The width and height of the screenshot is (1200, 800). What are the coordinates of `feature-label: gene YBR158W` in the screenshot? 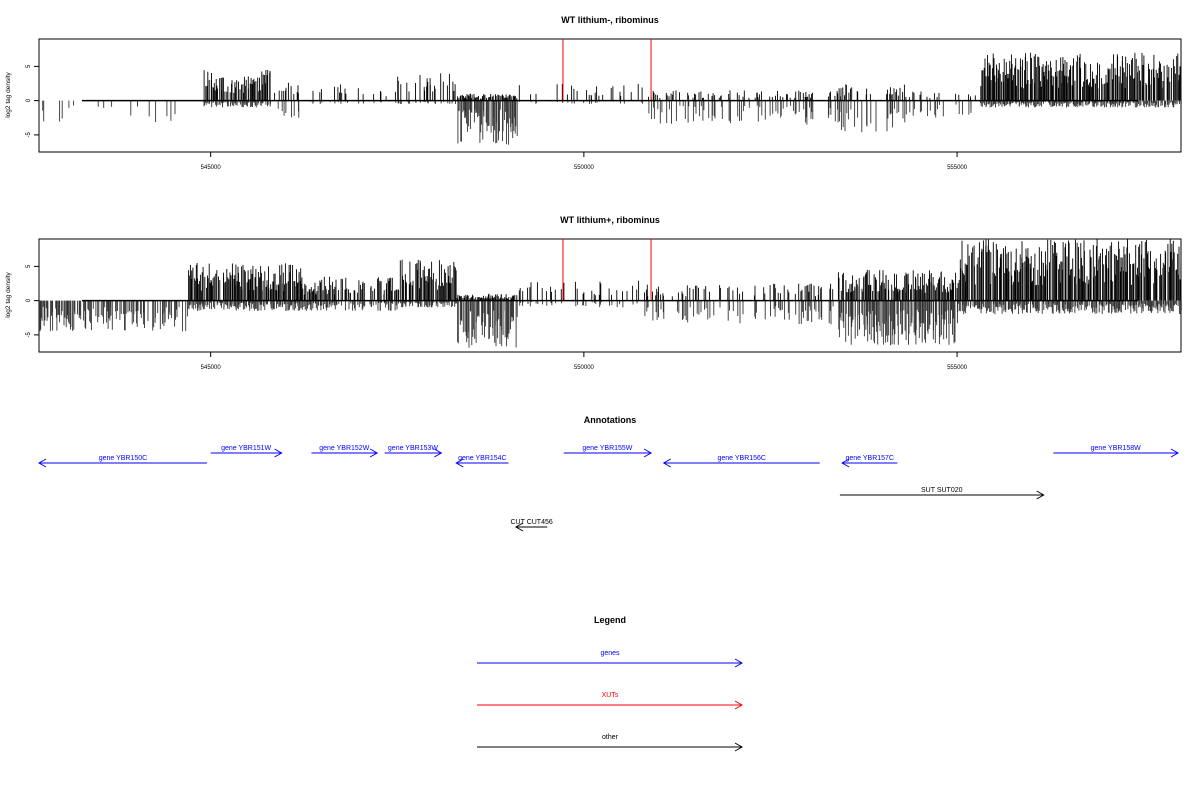 It's located at (1116, 448).